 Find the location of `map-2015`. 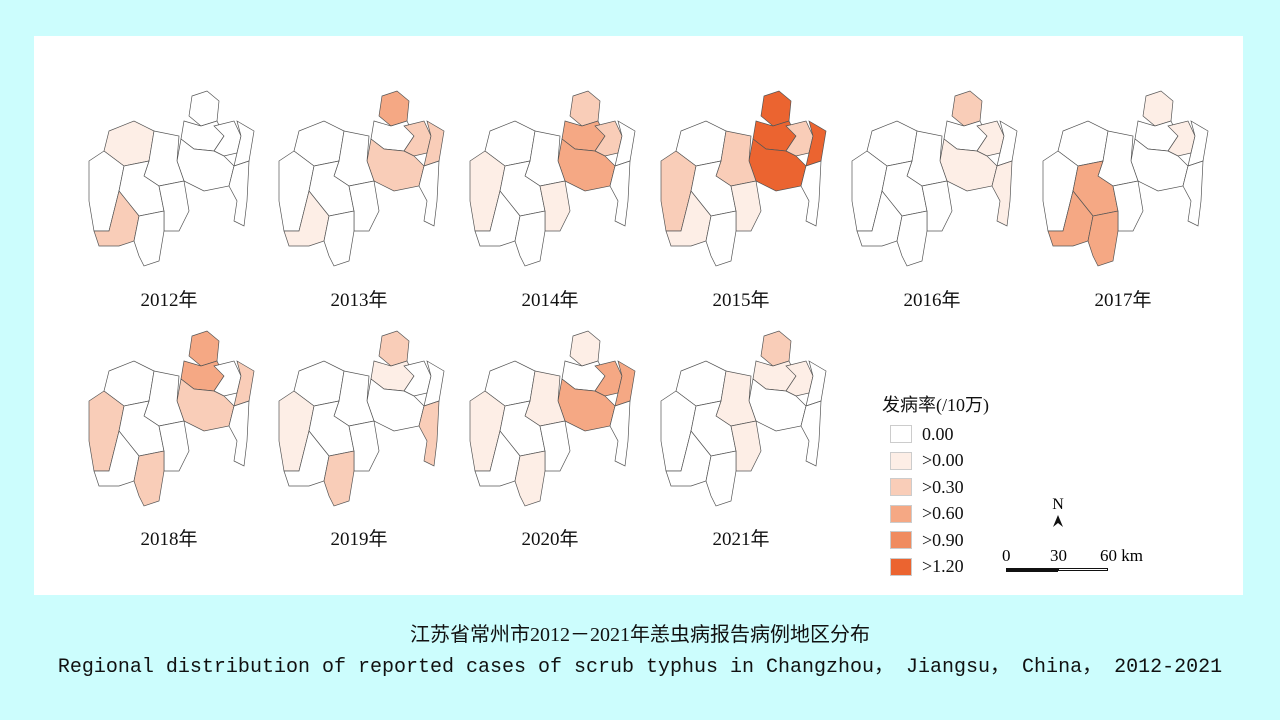

map-2015 is located at coordinates (744, 180).